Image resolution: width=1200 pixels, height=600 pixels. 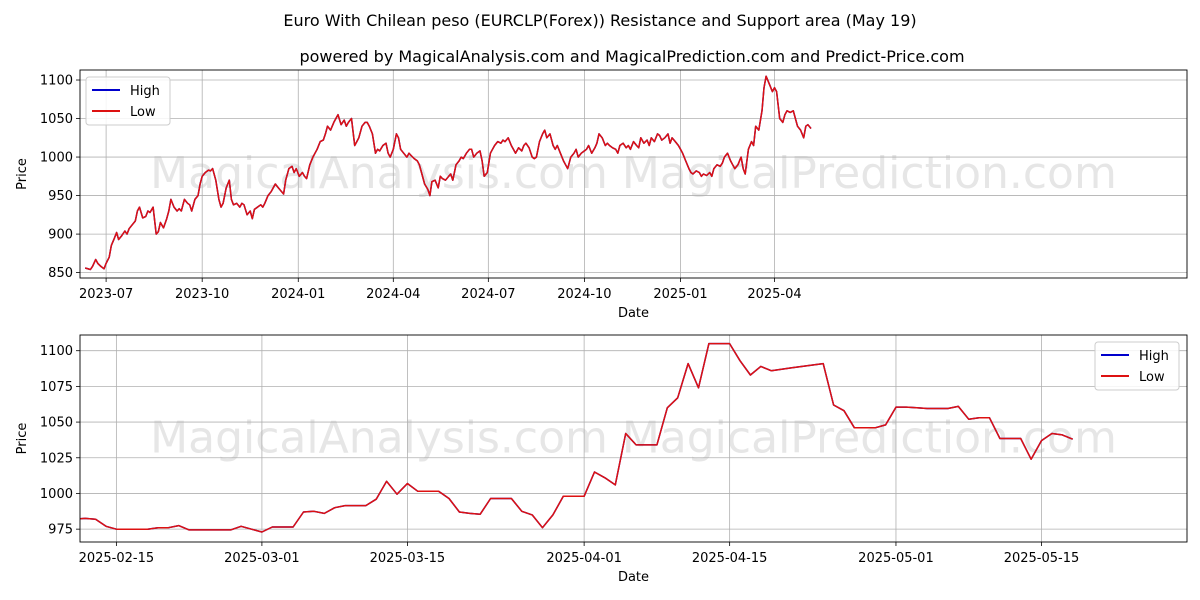 I want to click on x-tick-label: 2025-04, so click(x=774, y=294).